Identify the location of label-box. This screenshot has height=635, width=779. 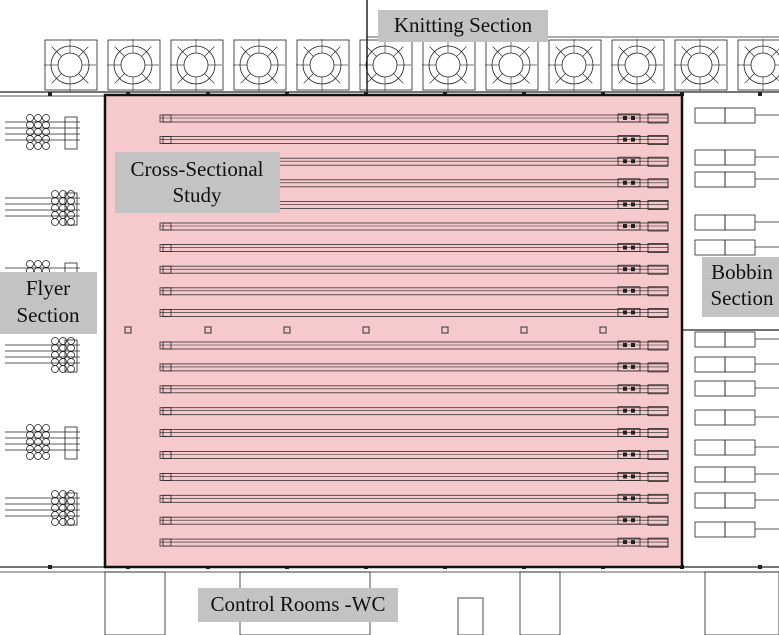
(197, 182).